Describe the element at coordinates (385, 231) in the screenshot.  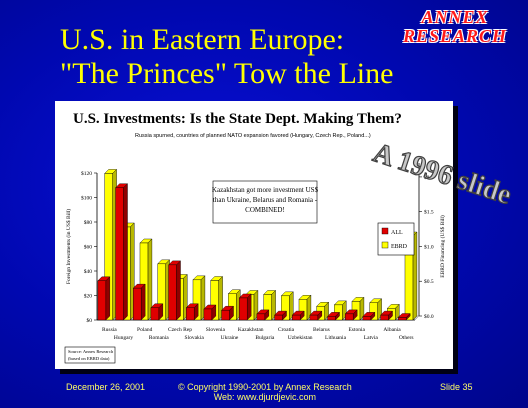
I see `legend-swatch-all` at that location.